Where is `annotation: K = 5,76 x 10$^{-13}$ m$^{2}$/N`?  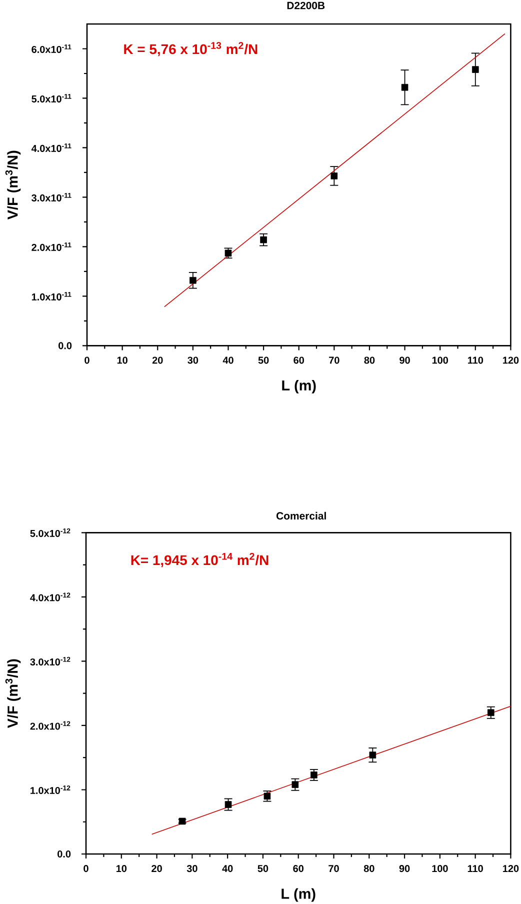
annotation: K = 5,76 x 10$^{-13}$ m$^{2}$/N is located at coordinates (191, 49).